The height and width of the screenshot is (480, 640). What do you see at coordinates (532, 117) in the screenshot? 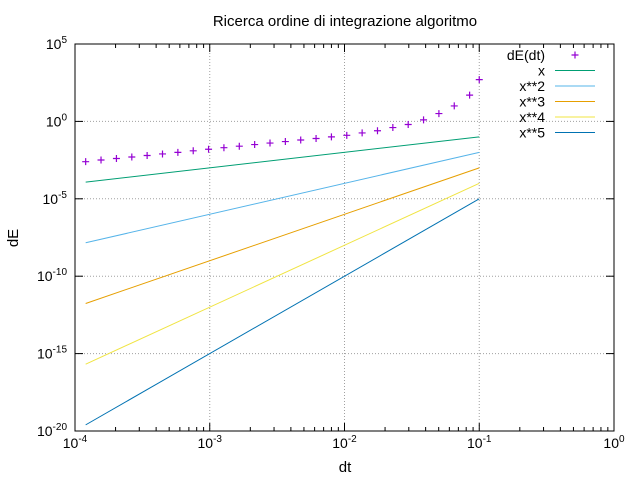
I see `legend-label: x**4` at bounding box center [532, 117].